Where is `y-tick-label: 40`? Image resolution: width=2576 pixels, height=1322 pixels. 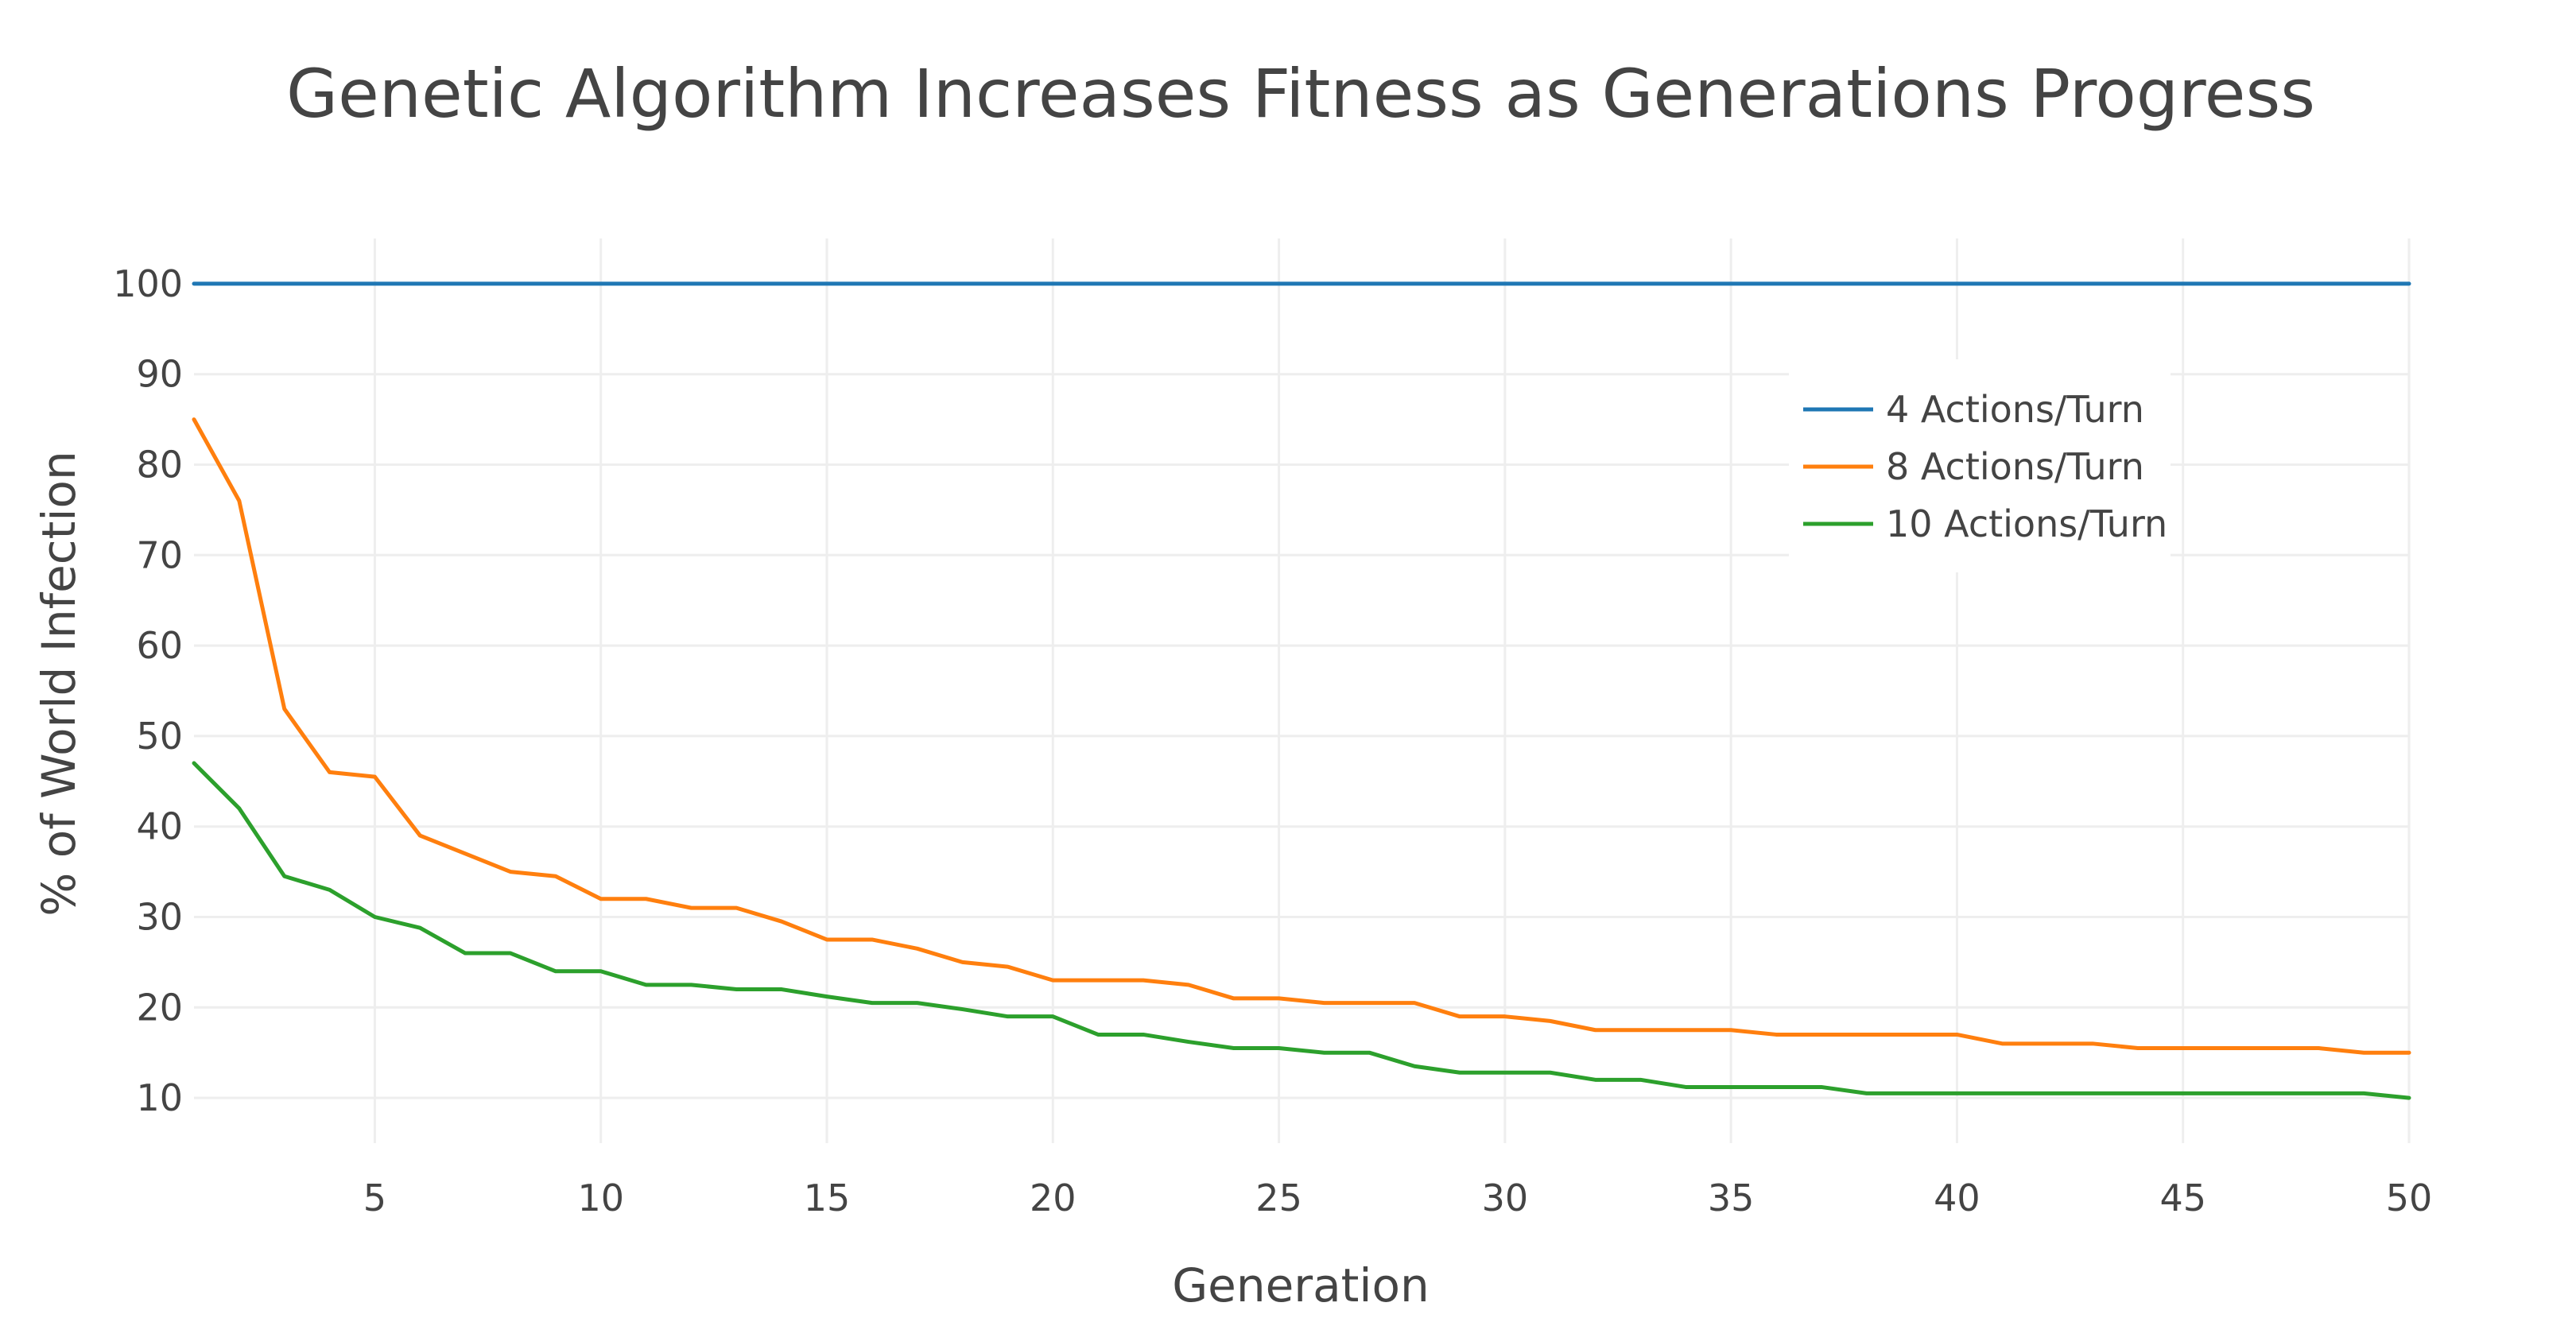
y-tick-label: 40 is located at coordinates (160, 826).